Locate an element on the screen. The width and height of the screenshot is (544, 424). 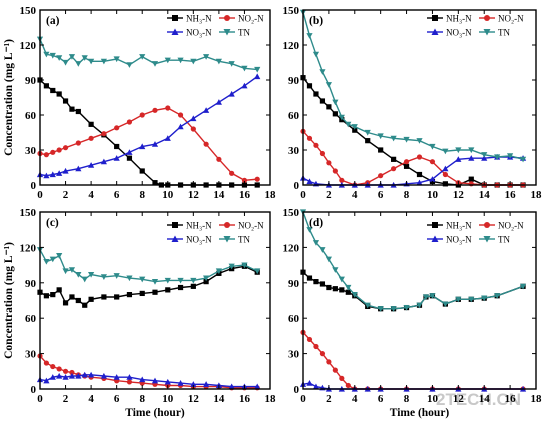
watermark-text: 2TECH.CN is located at coordinates (478, 399).